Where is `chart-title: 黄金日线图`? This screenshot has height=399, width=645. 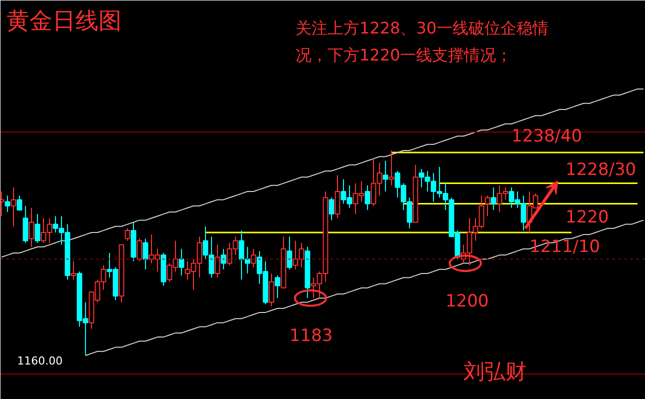
chart-title: 黄金日线图 is located at coordinates (64, 21).